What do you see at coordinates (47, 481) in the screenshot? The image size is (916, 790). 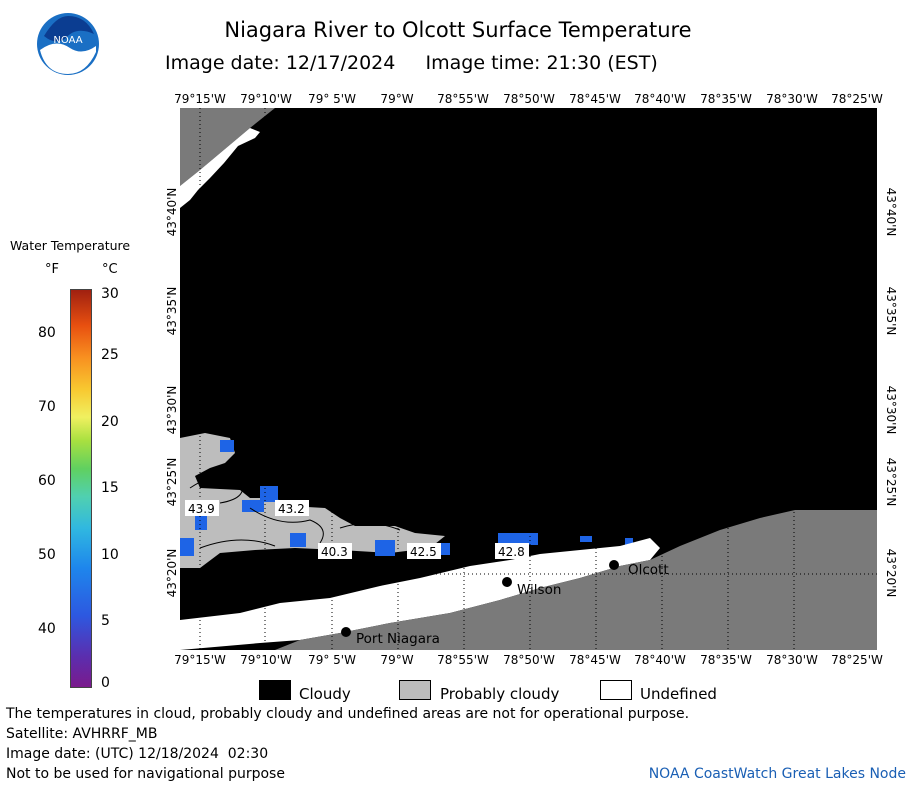 I see `legend-tick-f: 60` at bounding box center [47, 481].